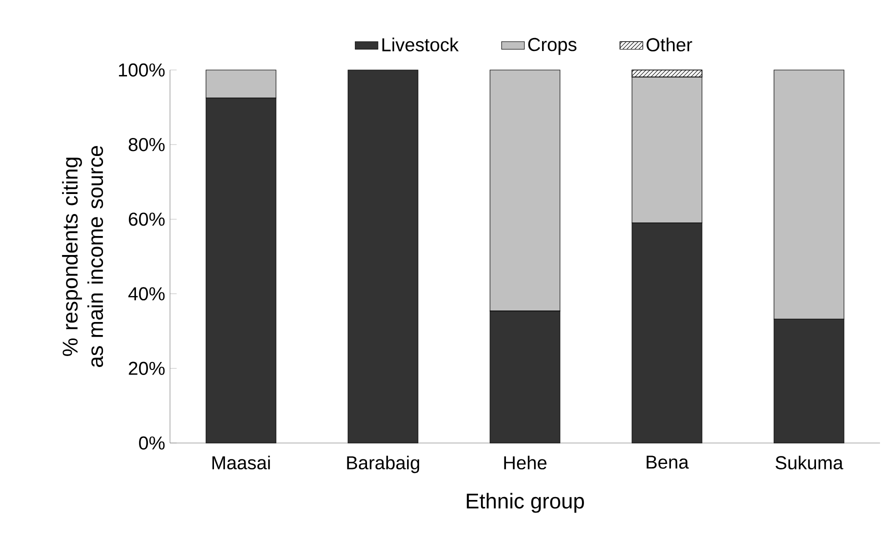  What do you see at coordinates (525, 502) in the screenshot?
I see `x-axis-title: Ethnic group` at bounding box center [525, 502].